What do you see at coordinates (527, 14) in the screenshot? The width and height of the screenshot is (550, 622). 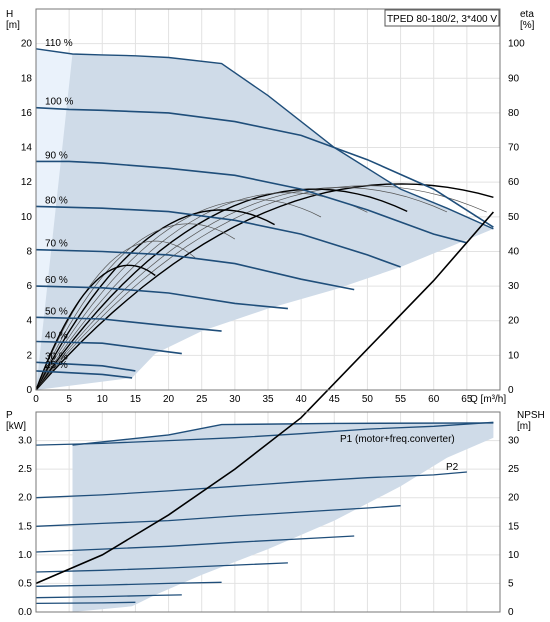 I see `eta-axis-label-0: eta` at bounding box center [527, 14].